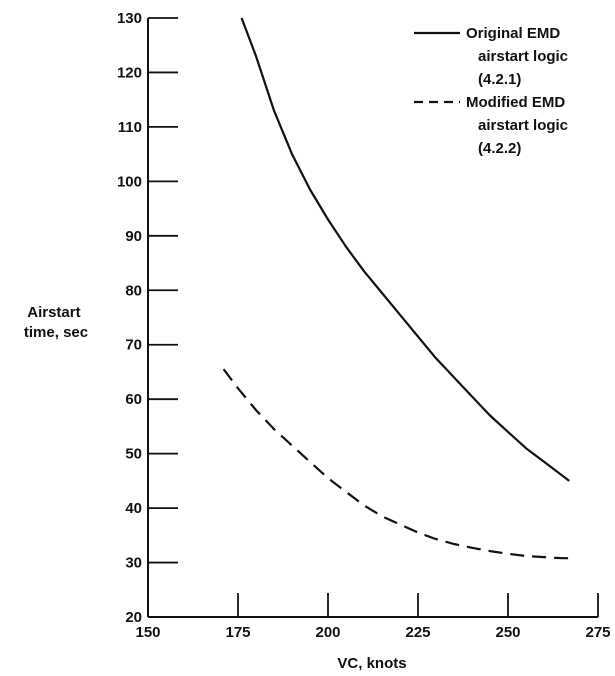  I want to click on y-tick-label-80: 80, so click(133, 290).